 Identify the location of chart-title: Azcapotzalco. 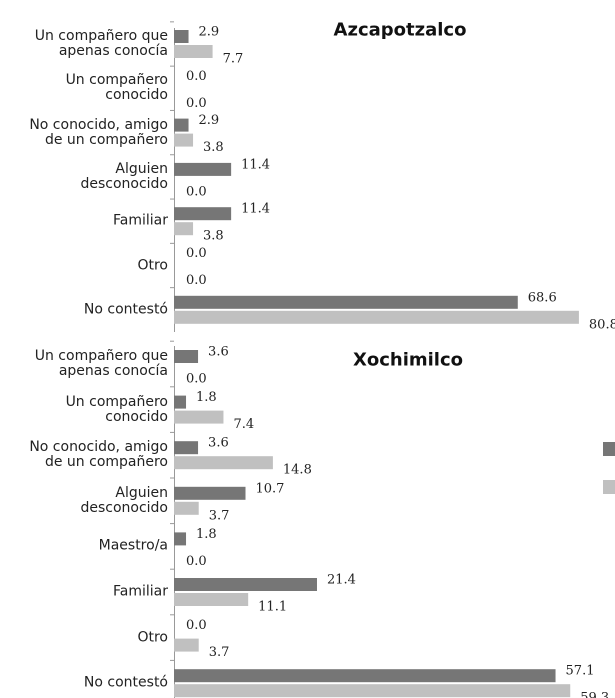
(400, 30).